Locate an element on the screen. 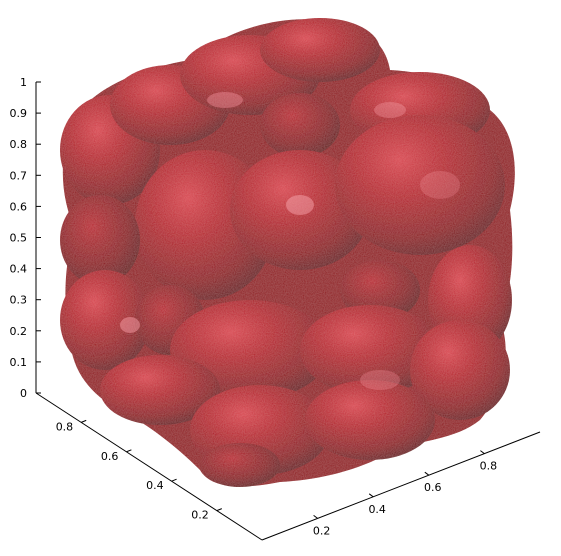  y-axis-ticks: 0.8 0.6 0.4 0.2 is located at coordinates (139, 470).